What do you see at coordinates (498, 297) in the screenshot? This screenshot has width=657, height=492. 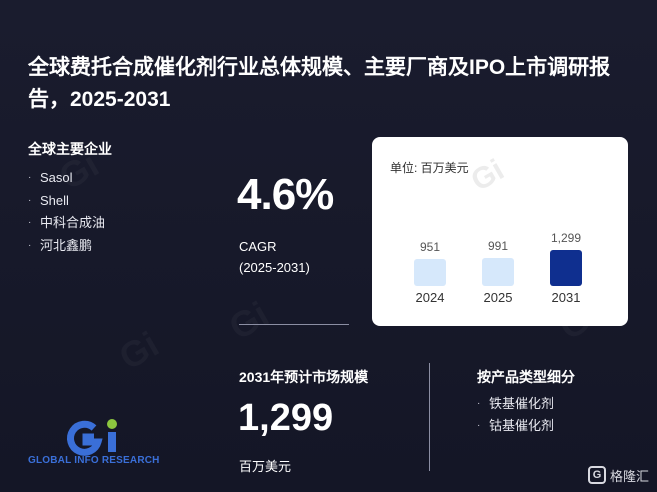 I see `category-label: 2025` at bounding box center [498, 297].